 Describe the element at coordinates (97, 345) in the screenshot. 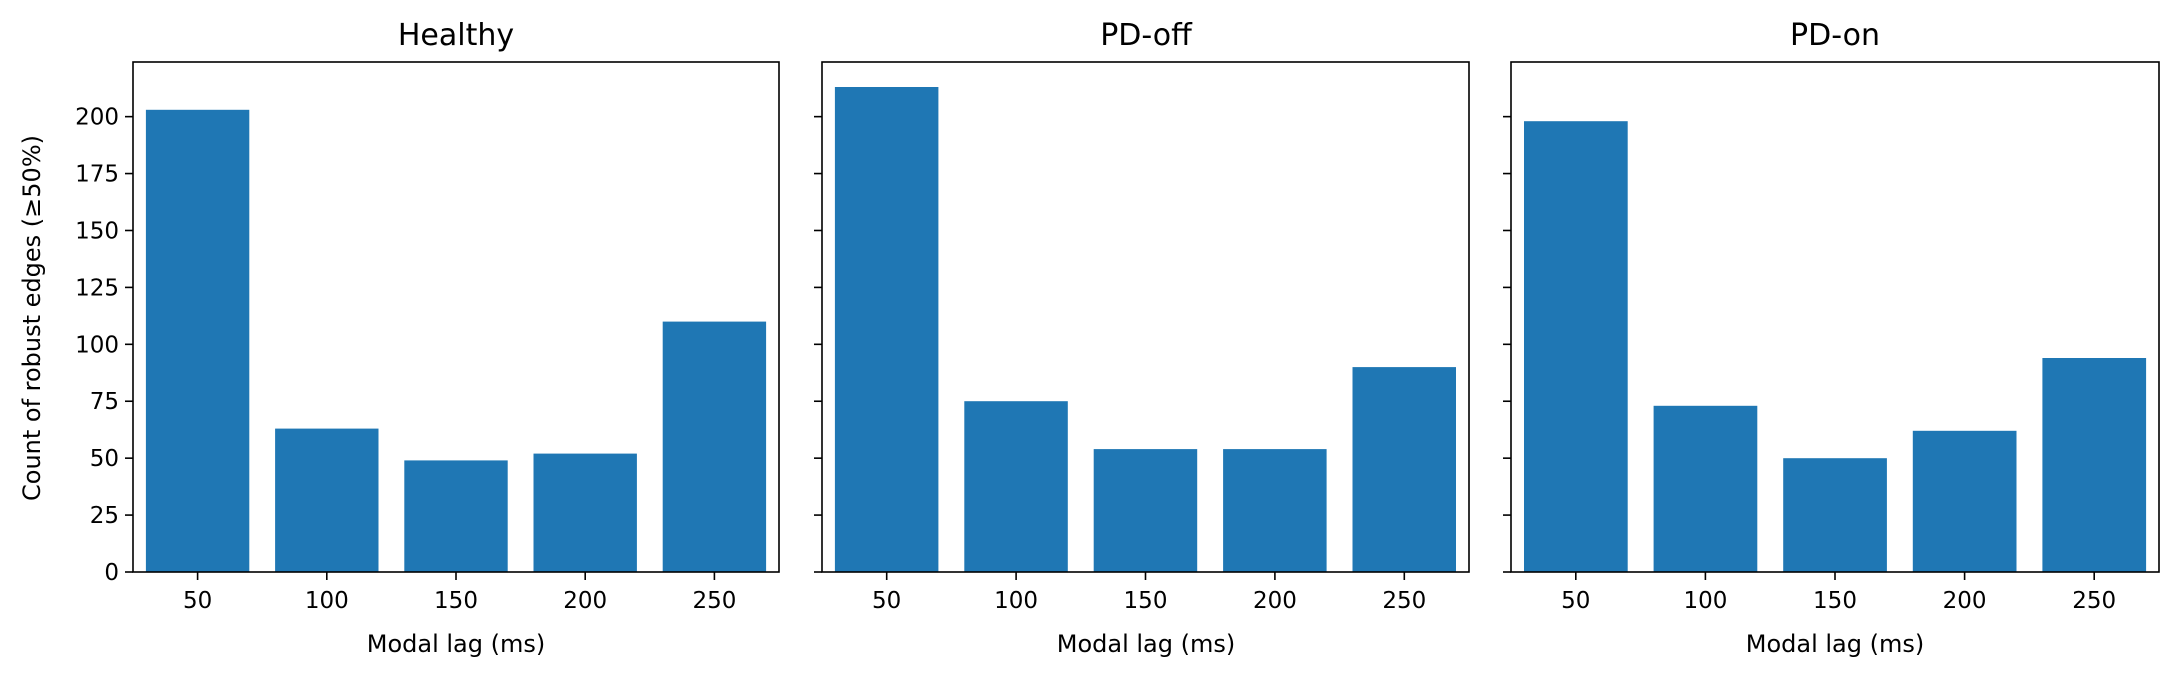

I see `y-tick-label: 100` at that location.